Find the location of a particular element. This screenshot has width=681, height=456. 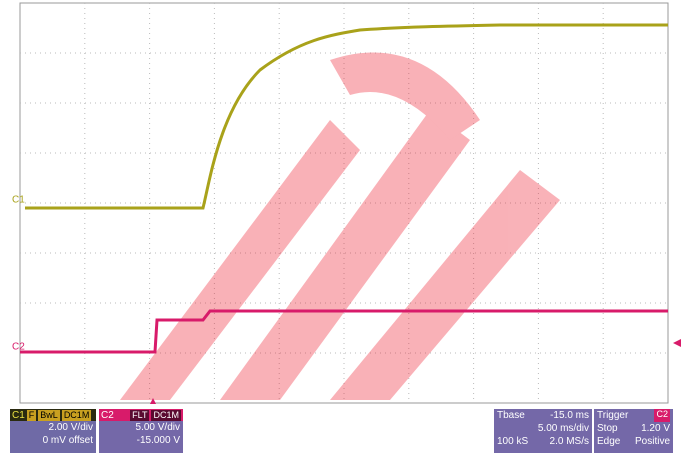

trigger-slope: Positive is located at coordinates (652, 441).